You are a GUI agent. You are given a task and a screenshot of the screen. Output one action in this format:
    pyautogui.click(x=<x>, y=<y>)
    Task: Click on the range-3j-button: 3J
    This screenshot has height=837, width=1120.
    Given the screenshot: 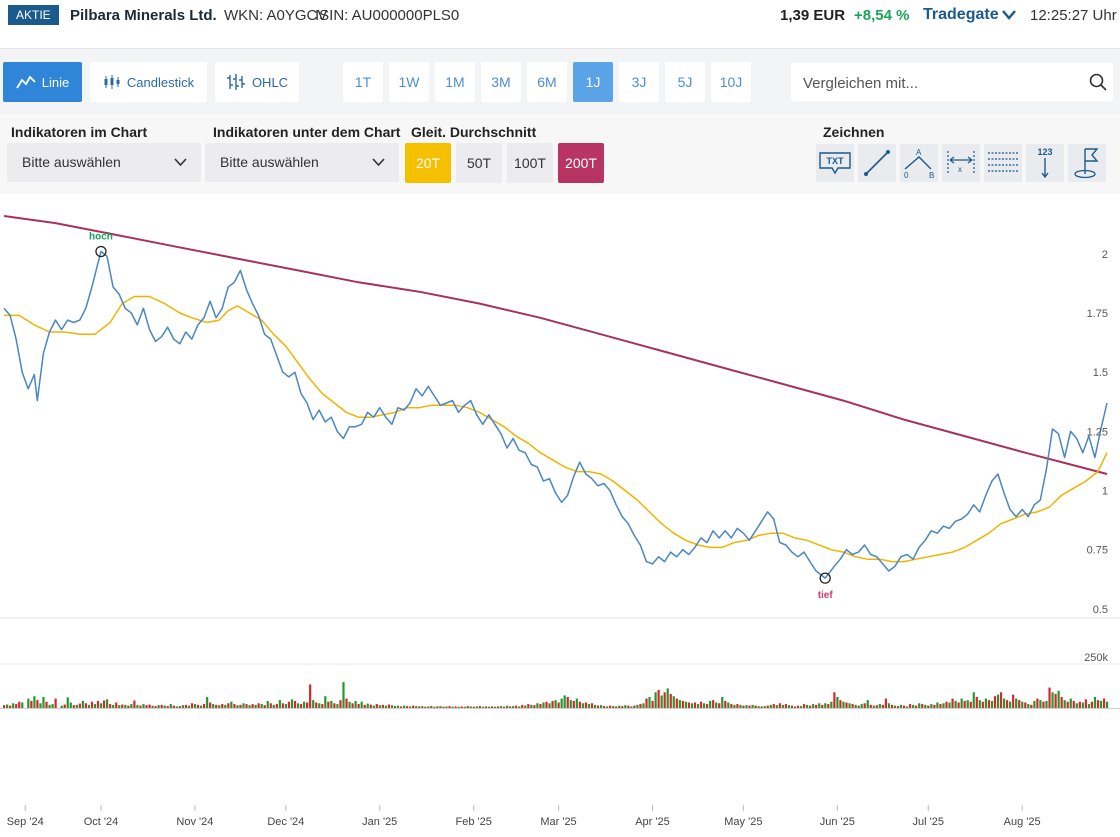 What is the action you would take?
    pyautogui.click(x=639, y=82)
    